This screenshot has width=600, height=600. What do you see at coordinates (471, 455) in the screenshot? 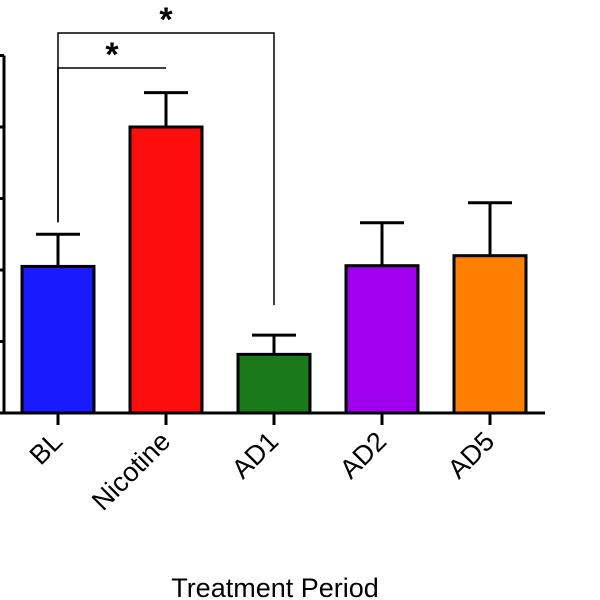
I see `x-tick-label: AD5` at bounding box center [471, 455].